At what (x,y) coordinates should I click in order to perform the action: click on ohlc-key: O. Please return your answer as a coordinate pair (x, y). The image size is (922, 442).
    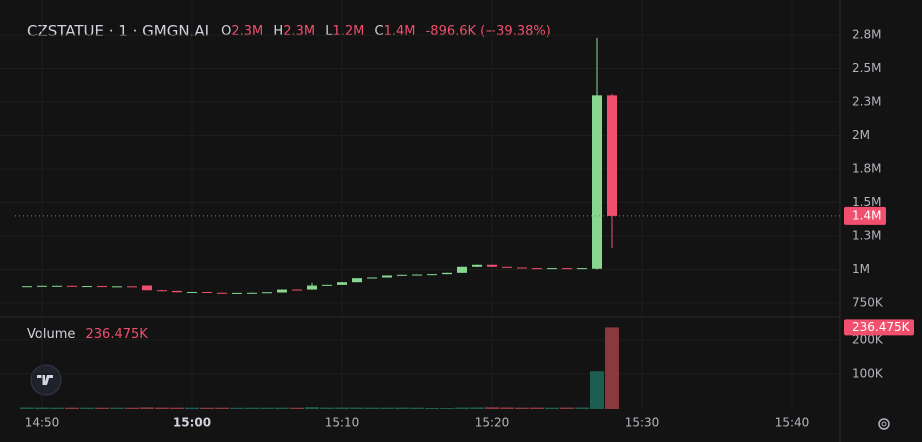
    Looking at the image, I should click on (226, 31).